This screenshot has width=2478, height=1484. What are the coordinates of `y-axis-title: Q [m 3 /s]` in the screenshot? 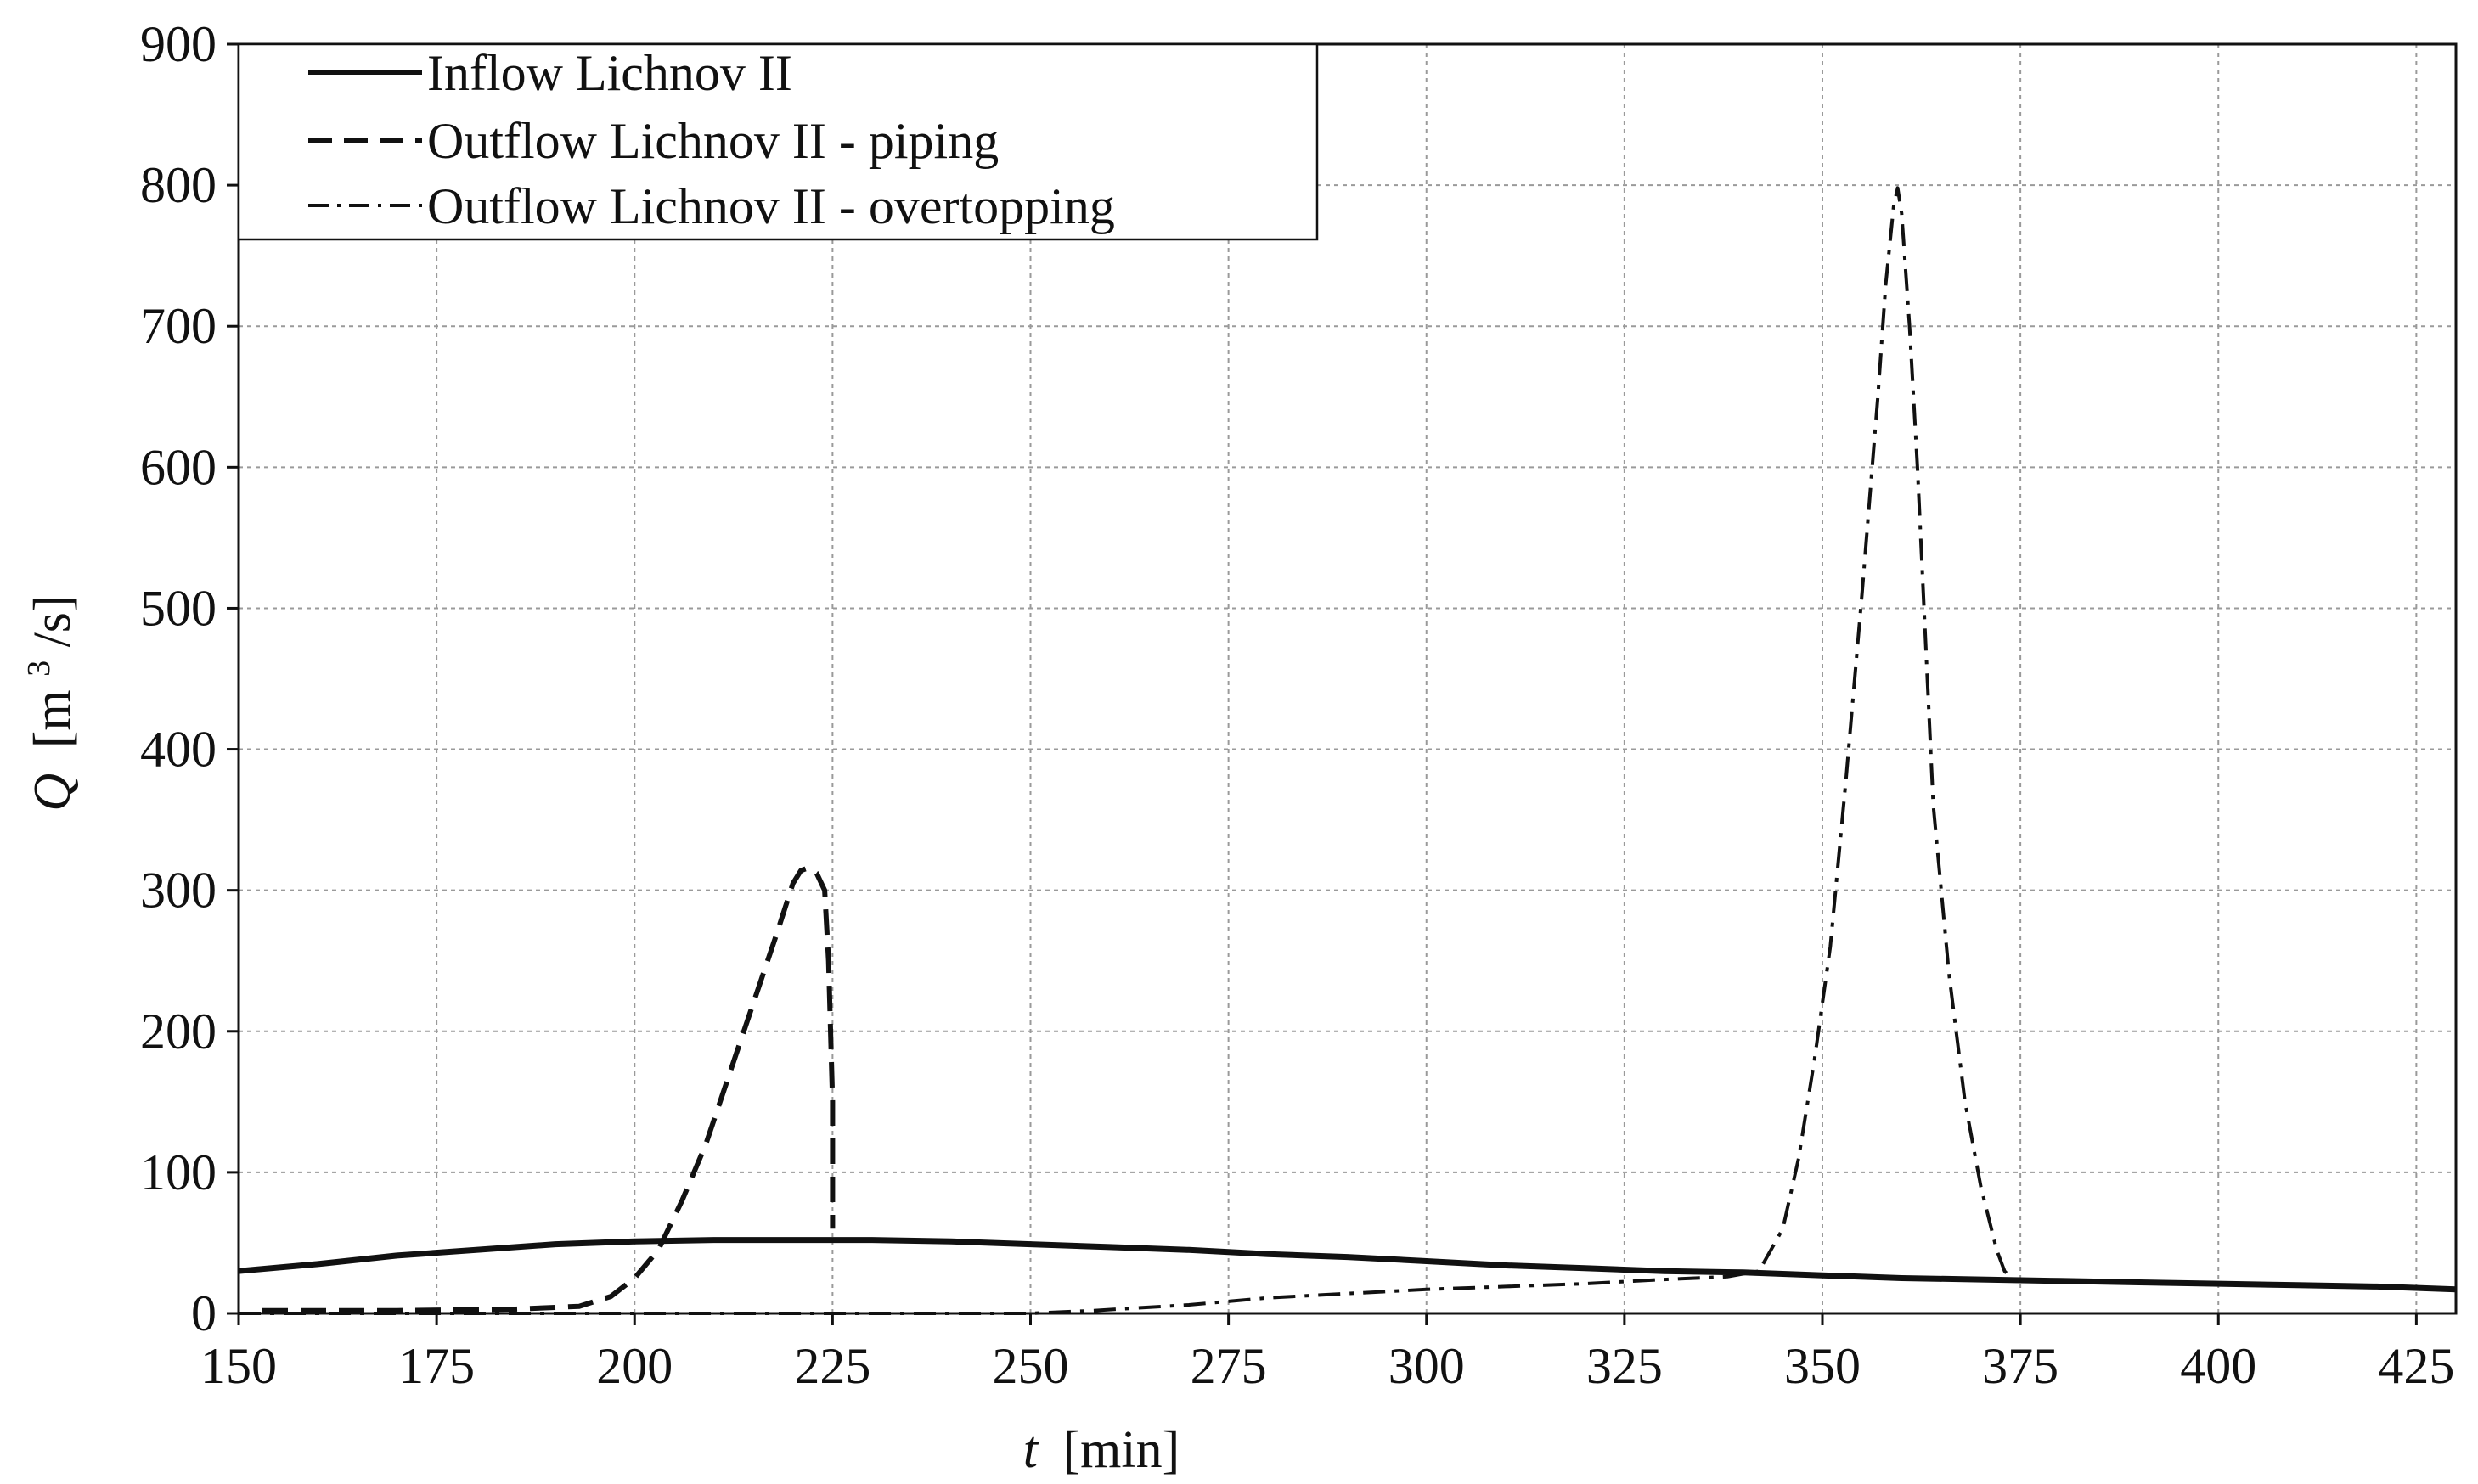 It's located at (43, 702).